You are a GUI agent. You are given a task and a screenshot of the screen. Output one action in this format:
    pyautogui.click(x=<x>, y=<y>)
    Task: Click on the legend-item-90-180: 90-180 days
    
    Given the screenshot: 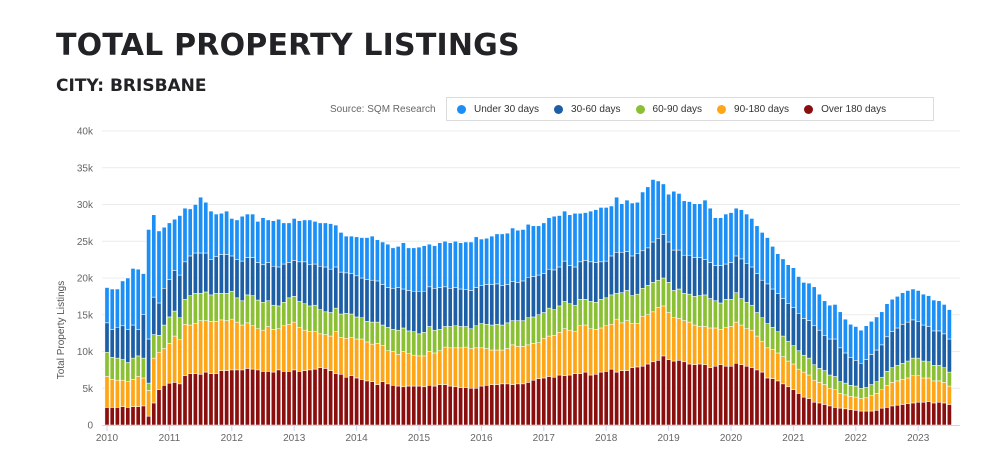 What is the action you would take?
    pyautogui.click(x=753, y=109)
    